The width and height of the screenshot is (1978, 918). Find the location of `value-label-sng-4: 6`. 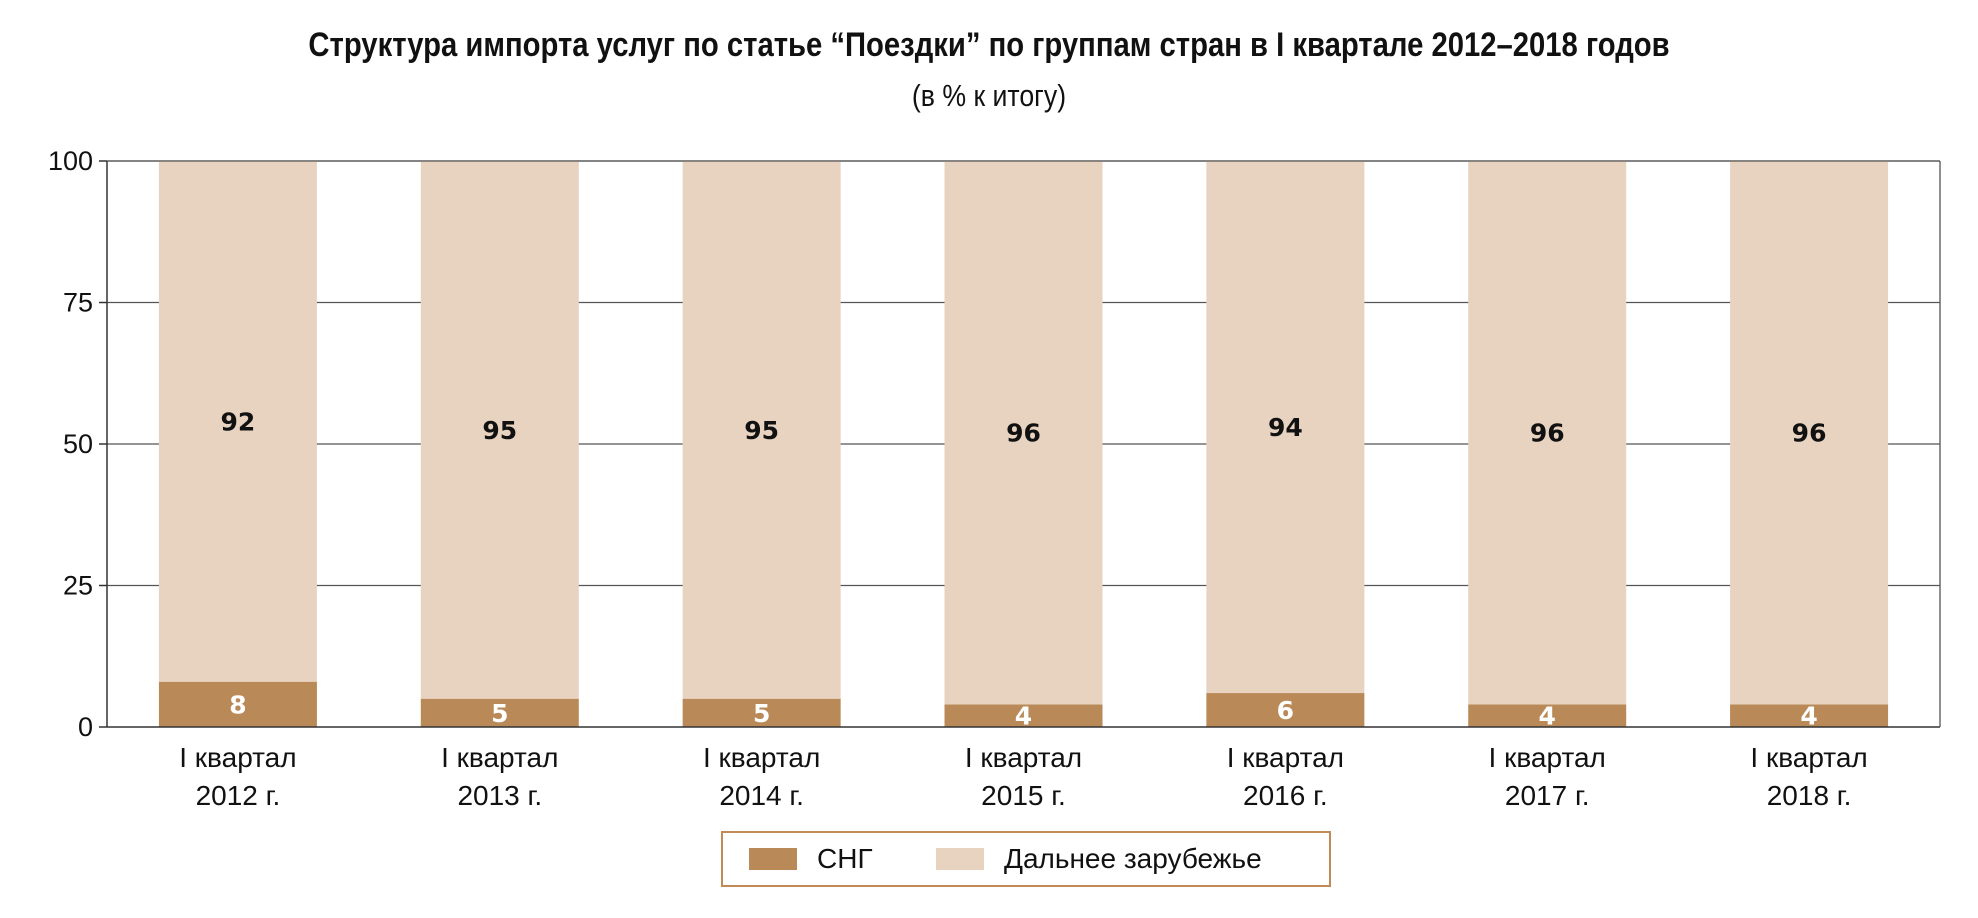

value-label-sng-4: 6 is located at coordinates (1285, 710).